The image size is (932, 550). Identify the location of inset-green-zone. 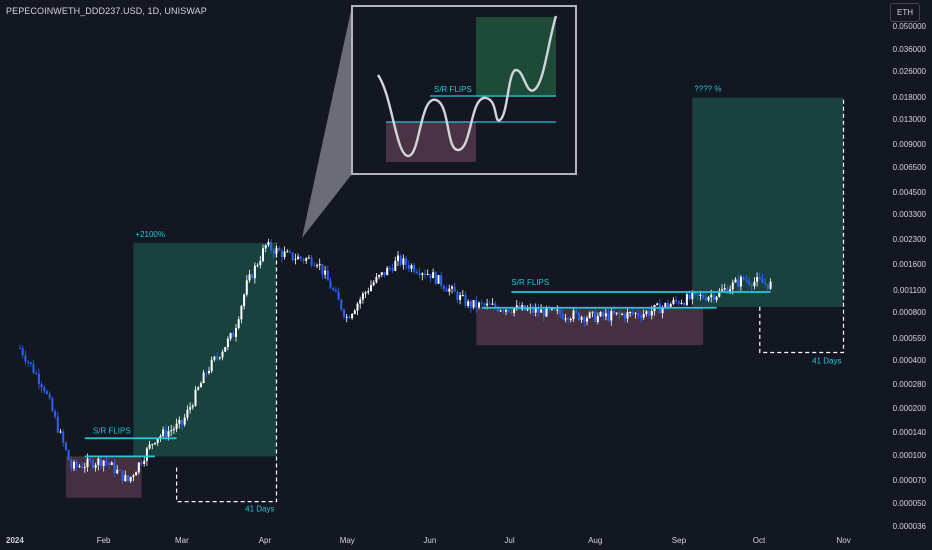
(516, 57).